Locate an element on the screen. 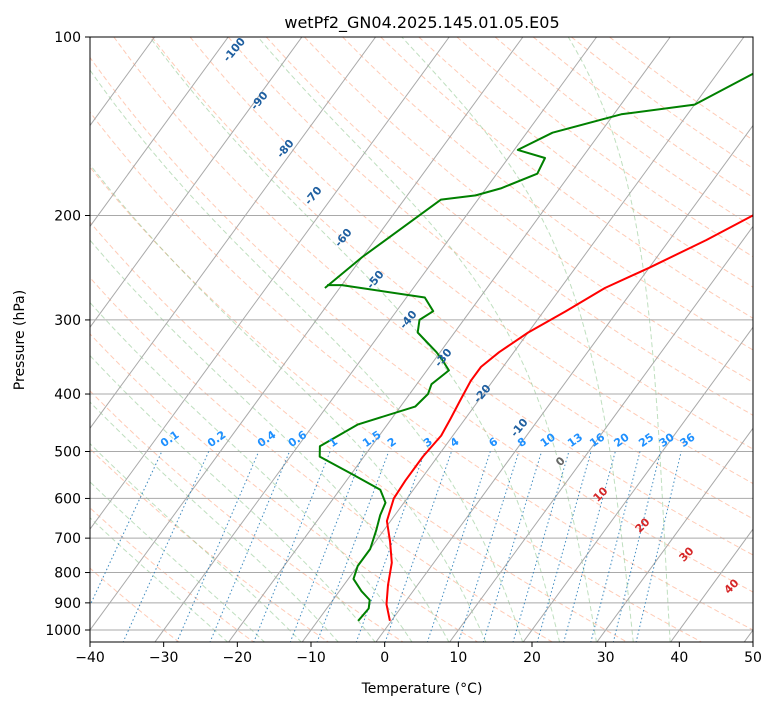 The height and width of the screenshot is (708, 775). mixing-ratio-label: 6 is located at coordinates (494, 442).